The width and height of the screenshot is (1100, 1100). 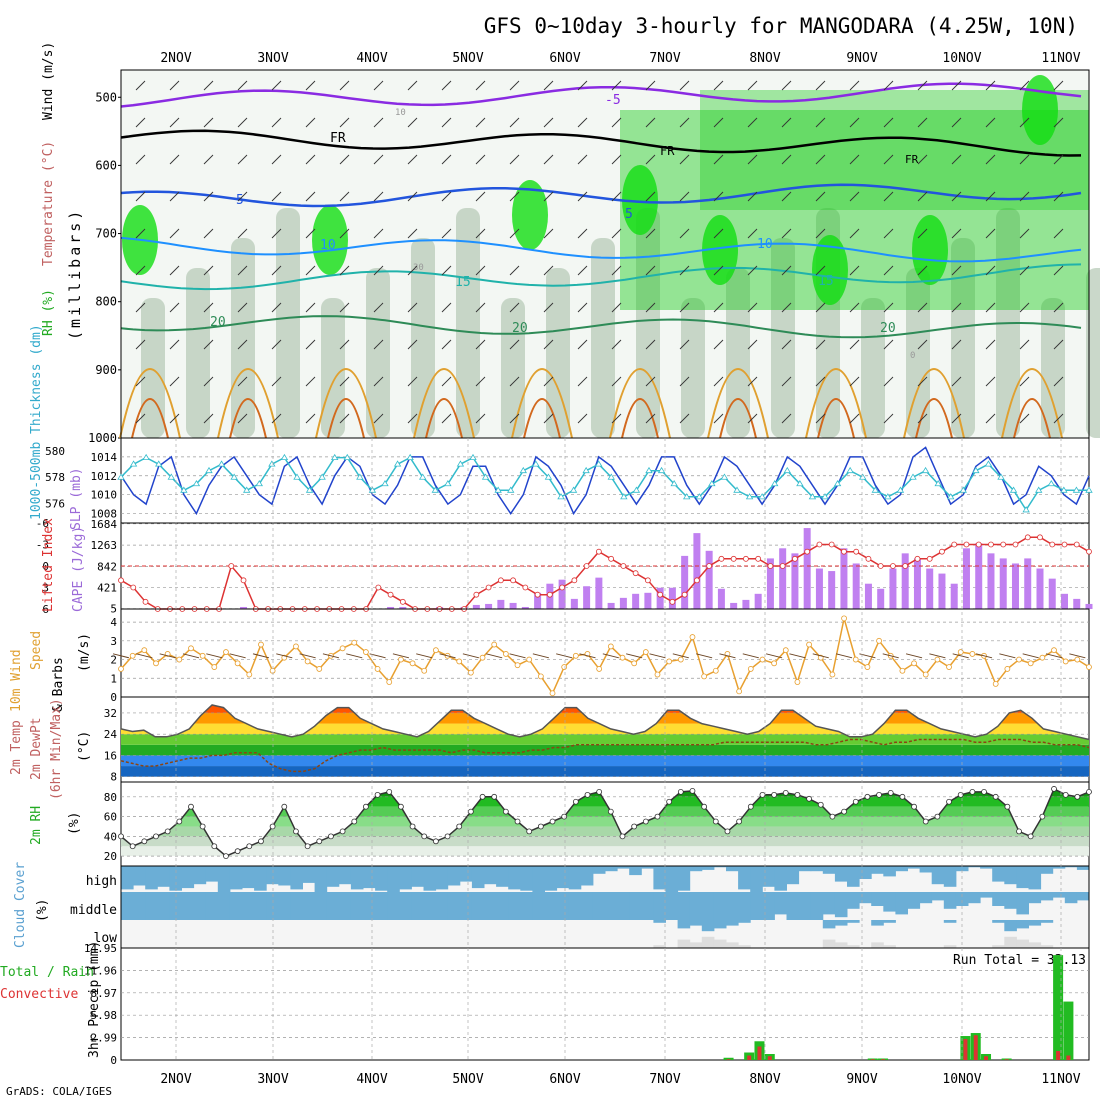 What do you see at coordinates (55, 503) in the screenshot?
I see `thickness-tick-label: 576` at bounding box center [55, 503].